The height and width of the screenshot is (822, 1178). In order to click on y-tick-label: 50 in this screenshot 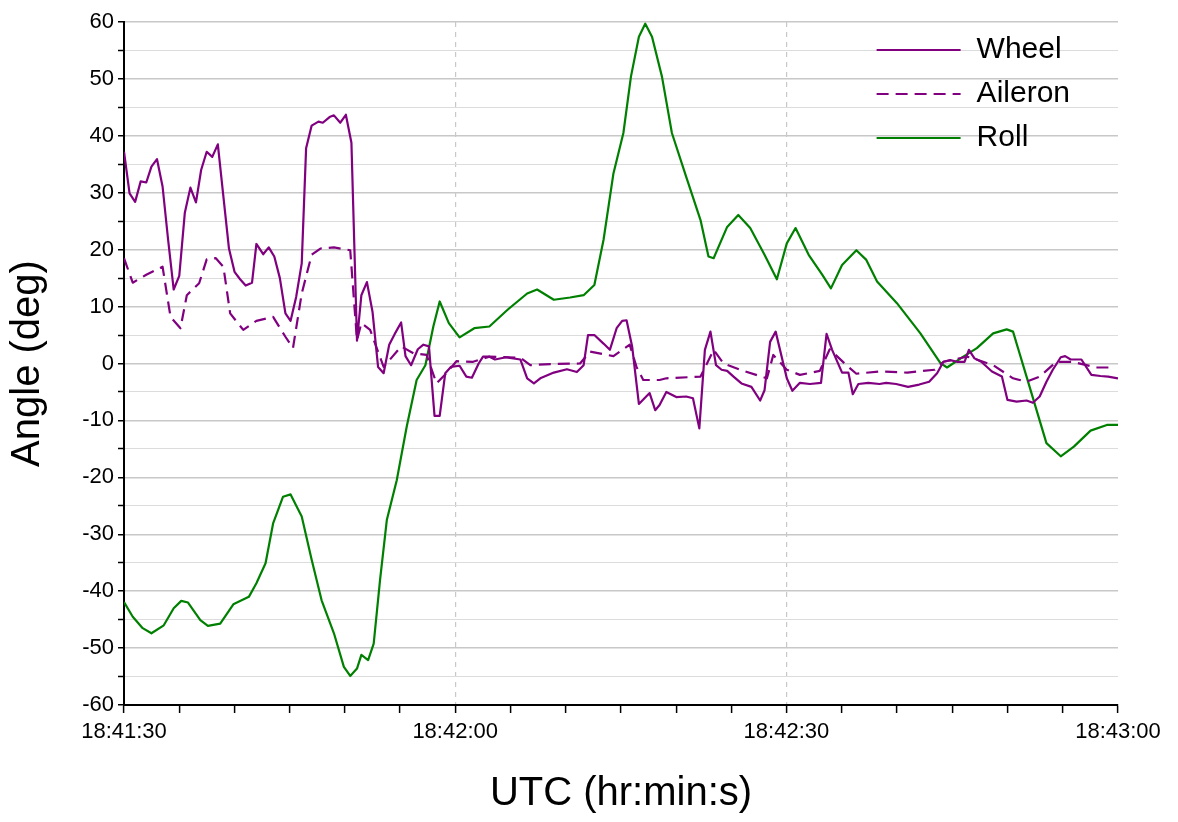, I will do `click(101, 77)`.